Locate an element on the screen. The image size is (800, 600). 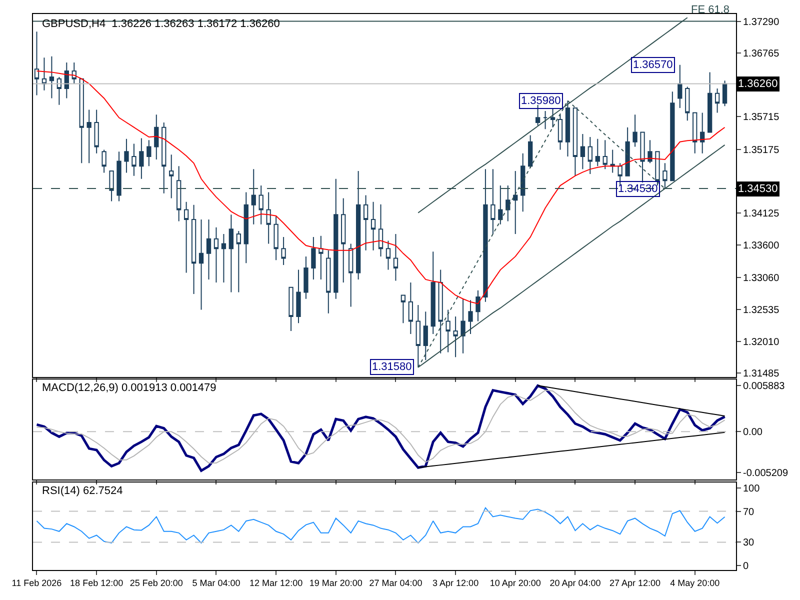
x-tick-label: 25 Feb 20:00 is located at coordinates (156, 583).